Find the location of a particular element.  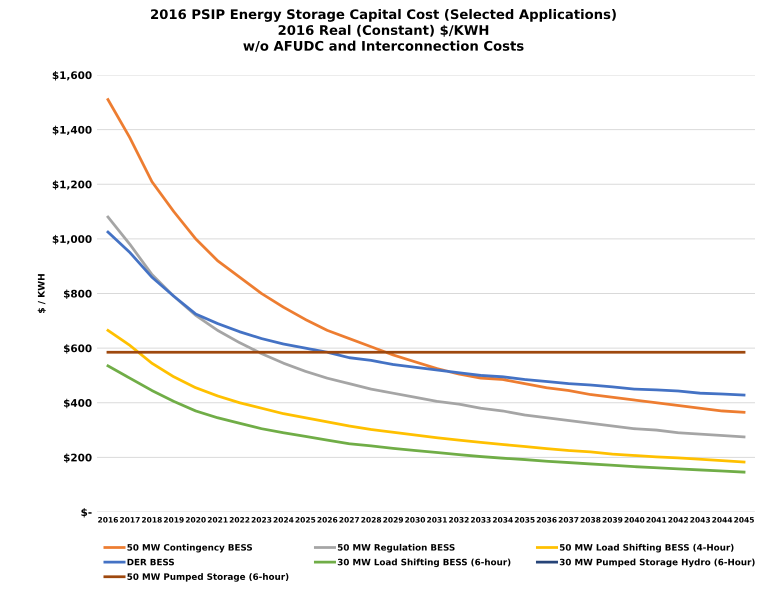

y-tick-label: $200 is located at coordinates (78, 458).